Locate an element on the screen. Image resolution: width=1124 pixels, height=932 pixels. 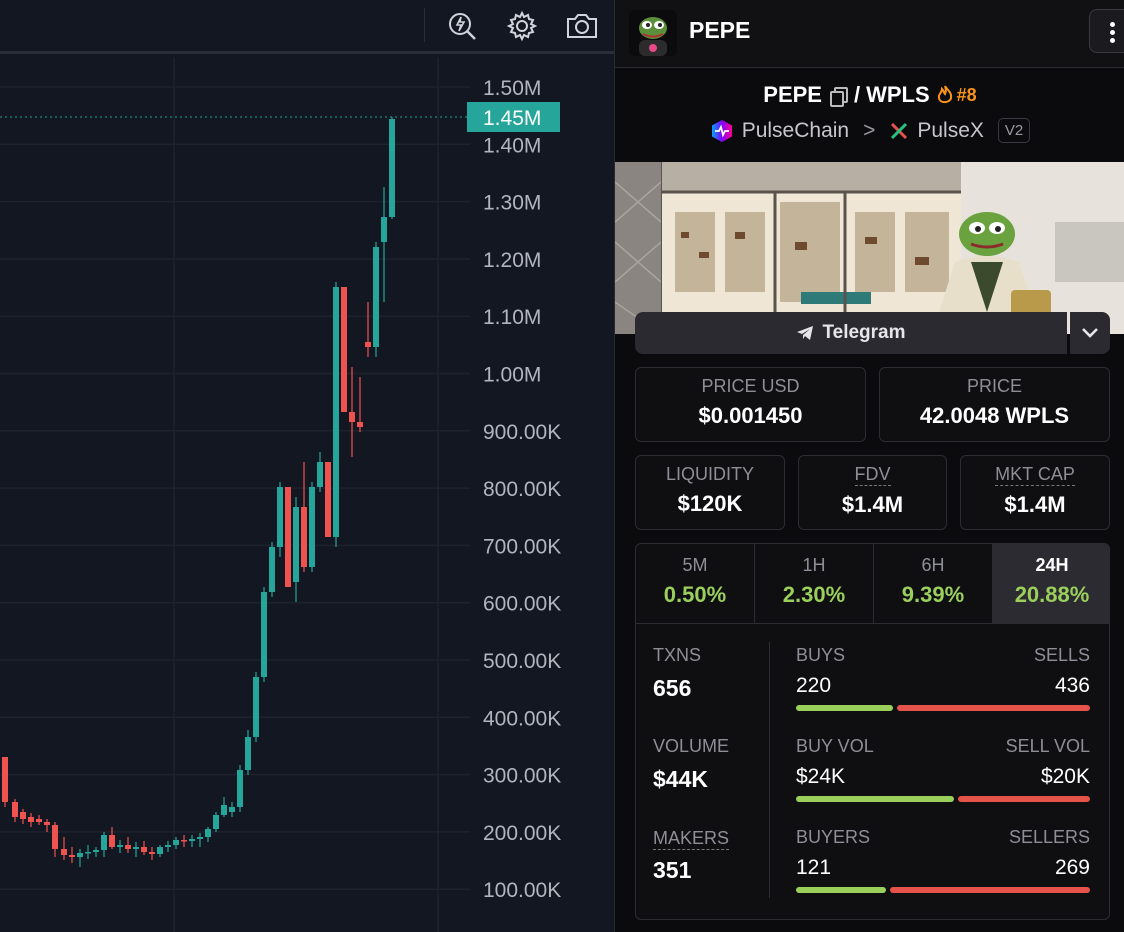
buys-sells-split: BUYS SELLS 220 436 is located at coordinates (943, 678).